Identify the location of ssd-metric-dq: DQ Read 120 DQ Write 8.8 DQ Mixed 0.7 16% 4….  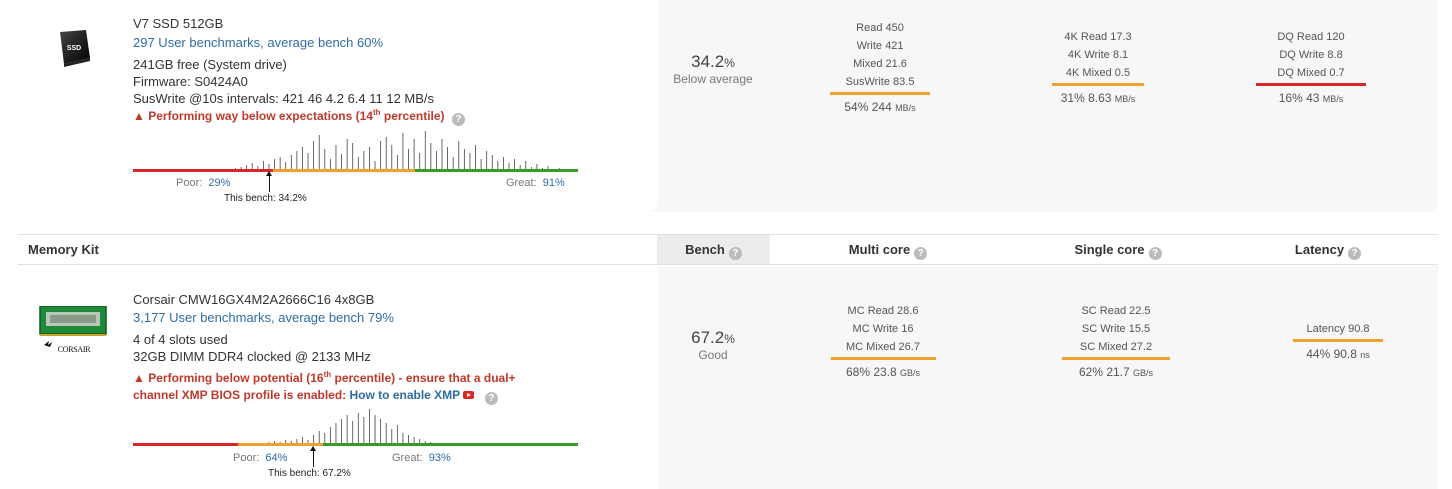
(1311, 66).